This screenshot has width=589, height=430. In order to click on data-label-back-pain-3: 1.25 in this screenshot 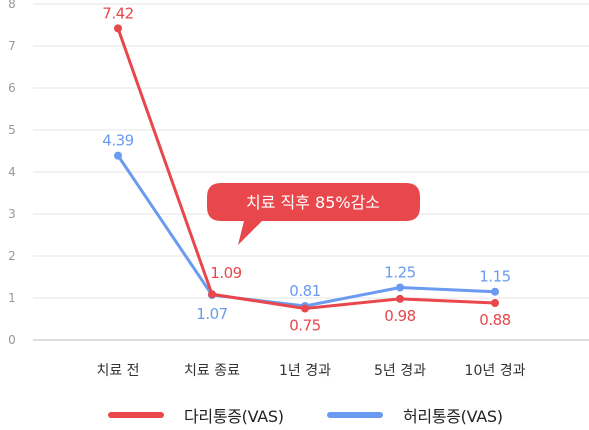, I will do `click(399, 273)`.